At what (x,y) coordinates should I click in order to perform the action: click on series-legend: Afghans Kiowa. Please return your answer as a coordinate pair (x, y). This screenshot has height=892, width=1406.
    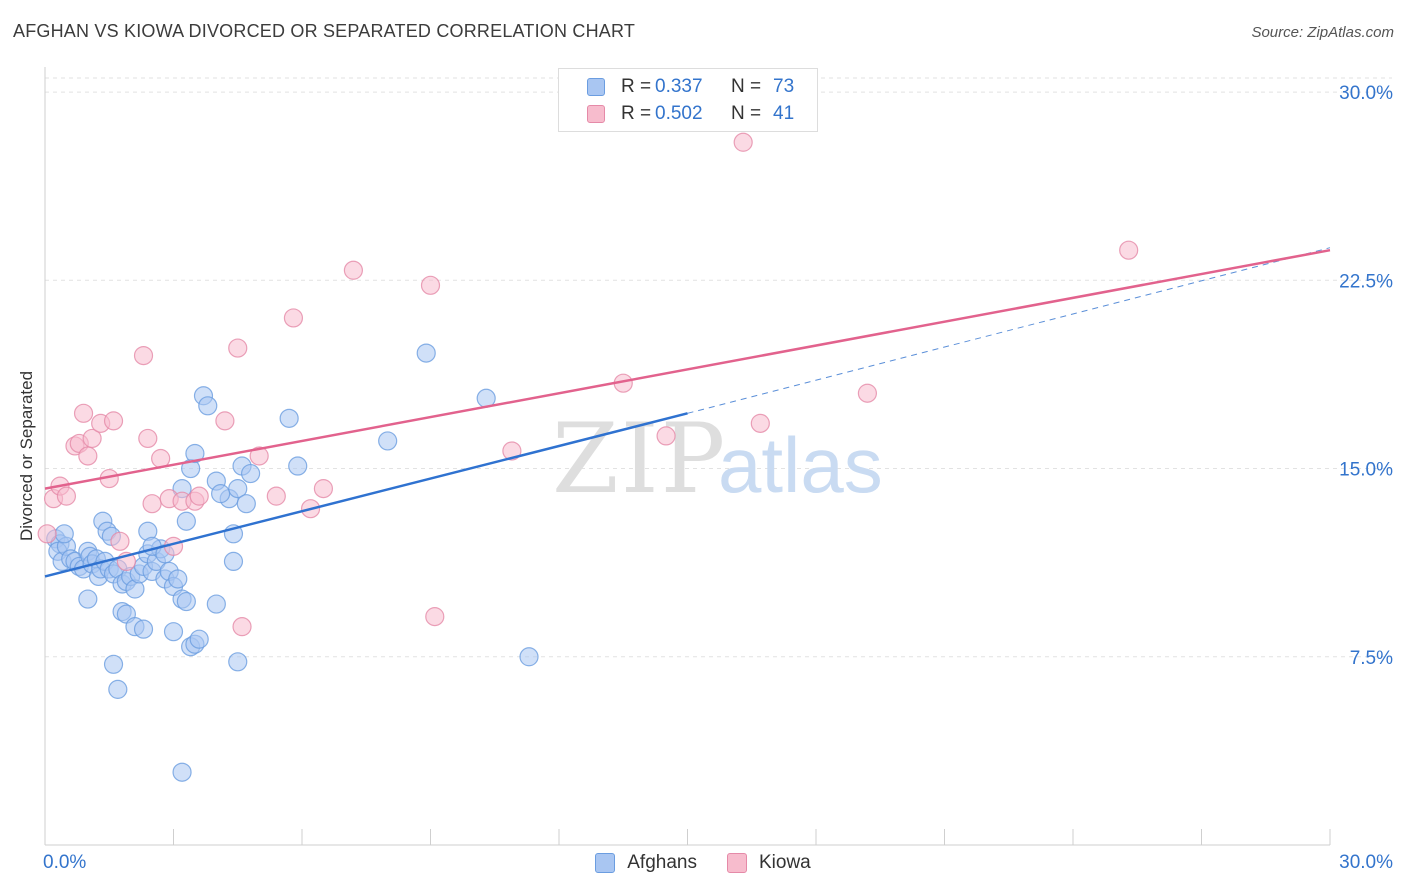
    Looking at the image, I should click on (703, 863).